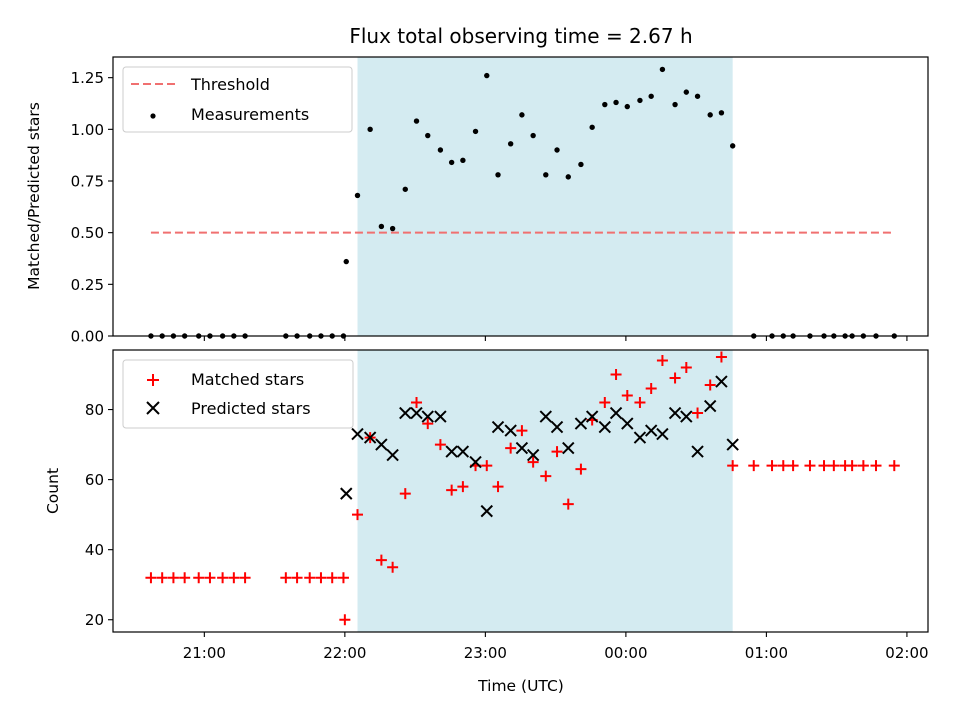 The height and width of the screenshot is (720, 960). I want to click on top-y-tick-label: 1.25, so click(87, 78).